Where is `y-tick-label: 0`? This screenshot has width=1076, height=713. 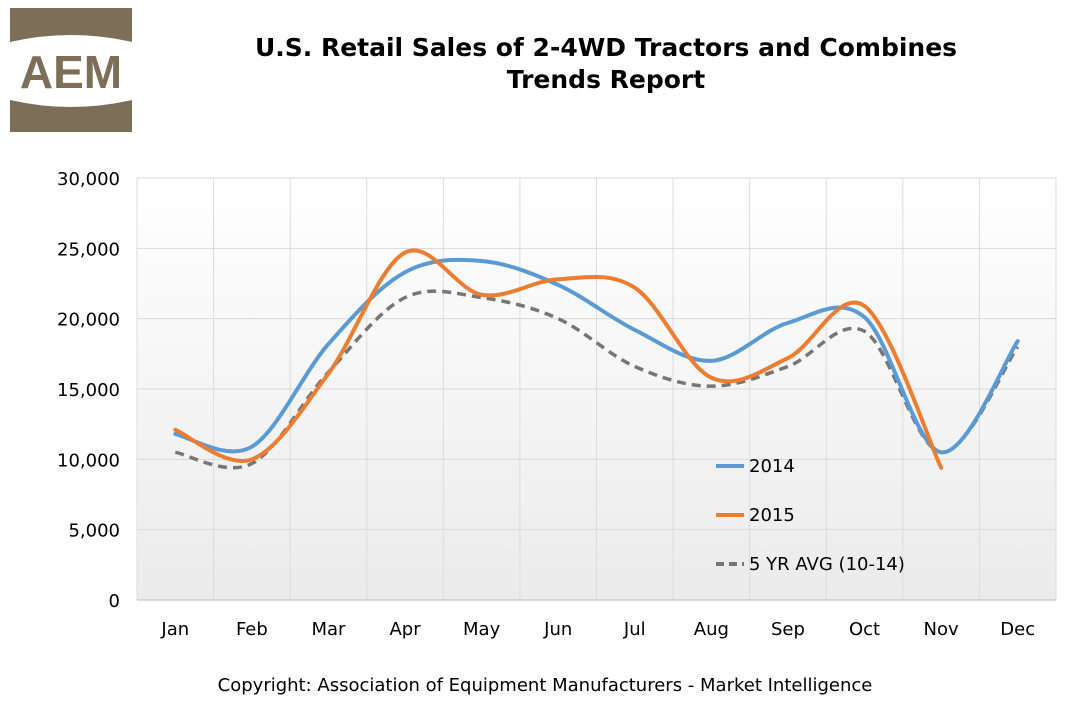 y-tick-label: 0 is located at coordinates (114, 601).